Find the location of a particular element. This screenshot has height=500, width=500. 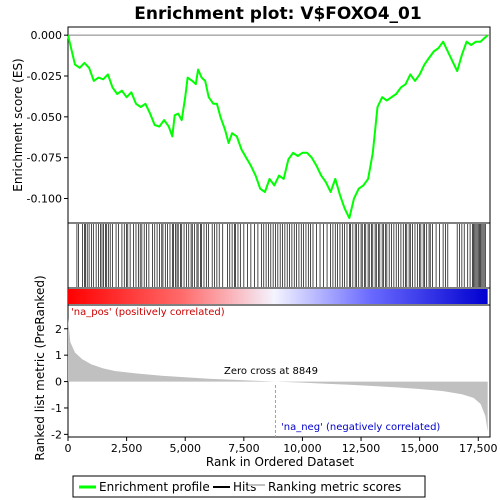

legend-label-metric: Ranking metric scores is located at coordinates (334, 487).